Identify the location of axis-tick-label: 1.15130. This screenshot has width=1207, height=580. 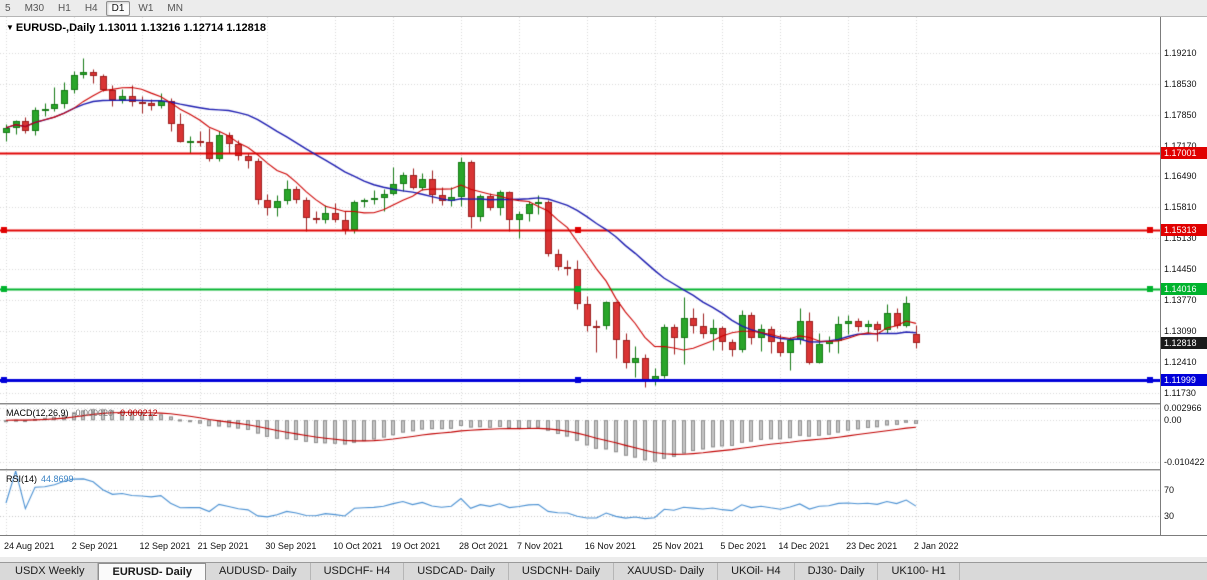
(1180, 238).